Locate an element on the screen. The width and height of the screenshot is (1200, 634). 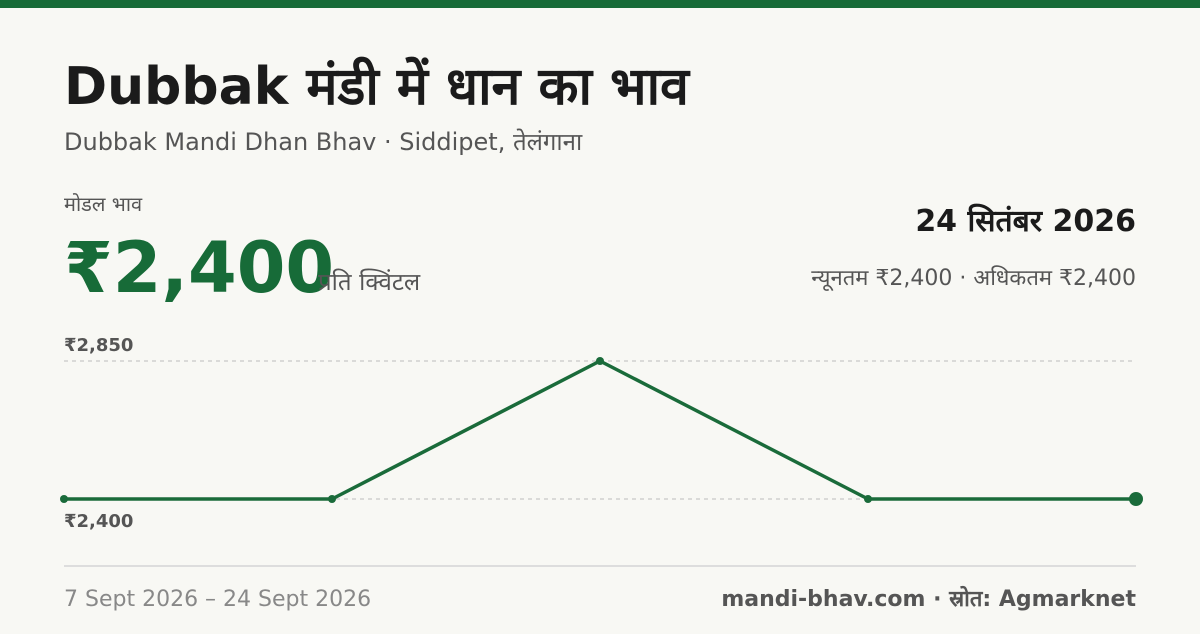
footer-dates: 7 Sept 2026 – 24 Sept 2026 is located at coordinates (217, 599).